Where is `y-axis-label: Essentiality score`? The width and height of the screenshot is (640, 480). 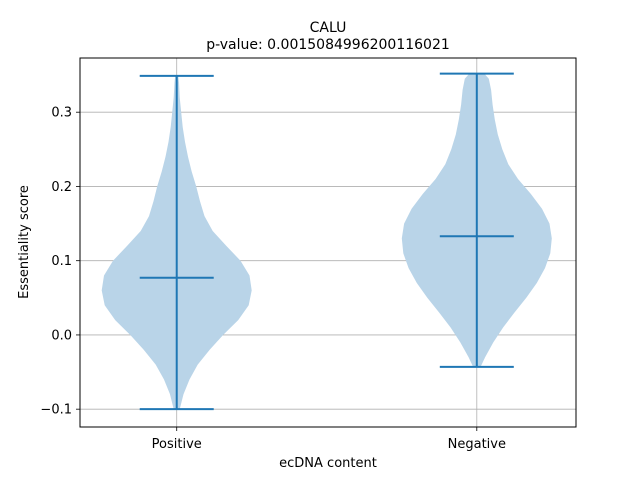 y-axis-label: Essentiality score is located at coordinates (24, 242).